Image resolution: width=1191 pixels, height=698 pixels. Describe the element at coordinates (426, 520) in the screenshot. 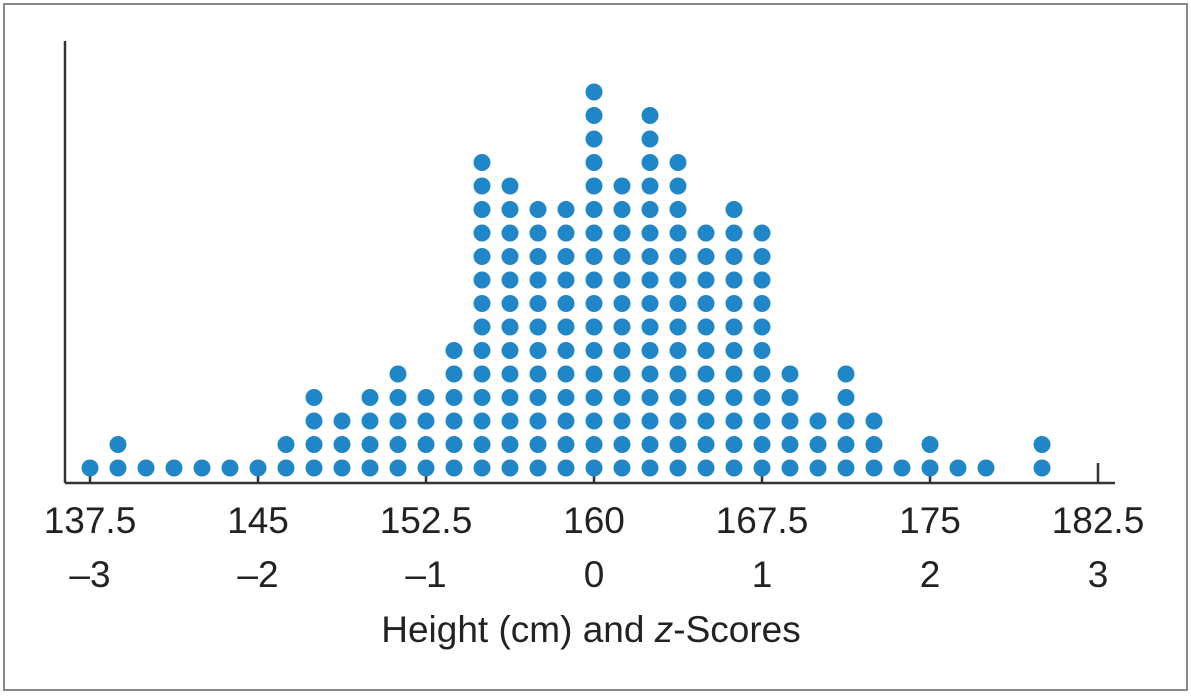

I see `height-tick-label: 152.5` at that location.